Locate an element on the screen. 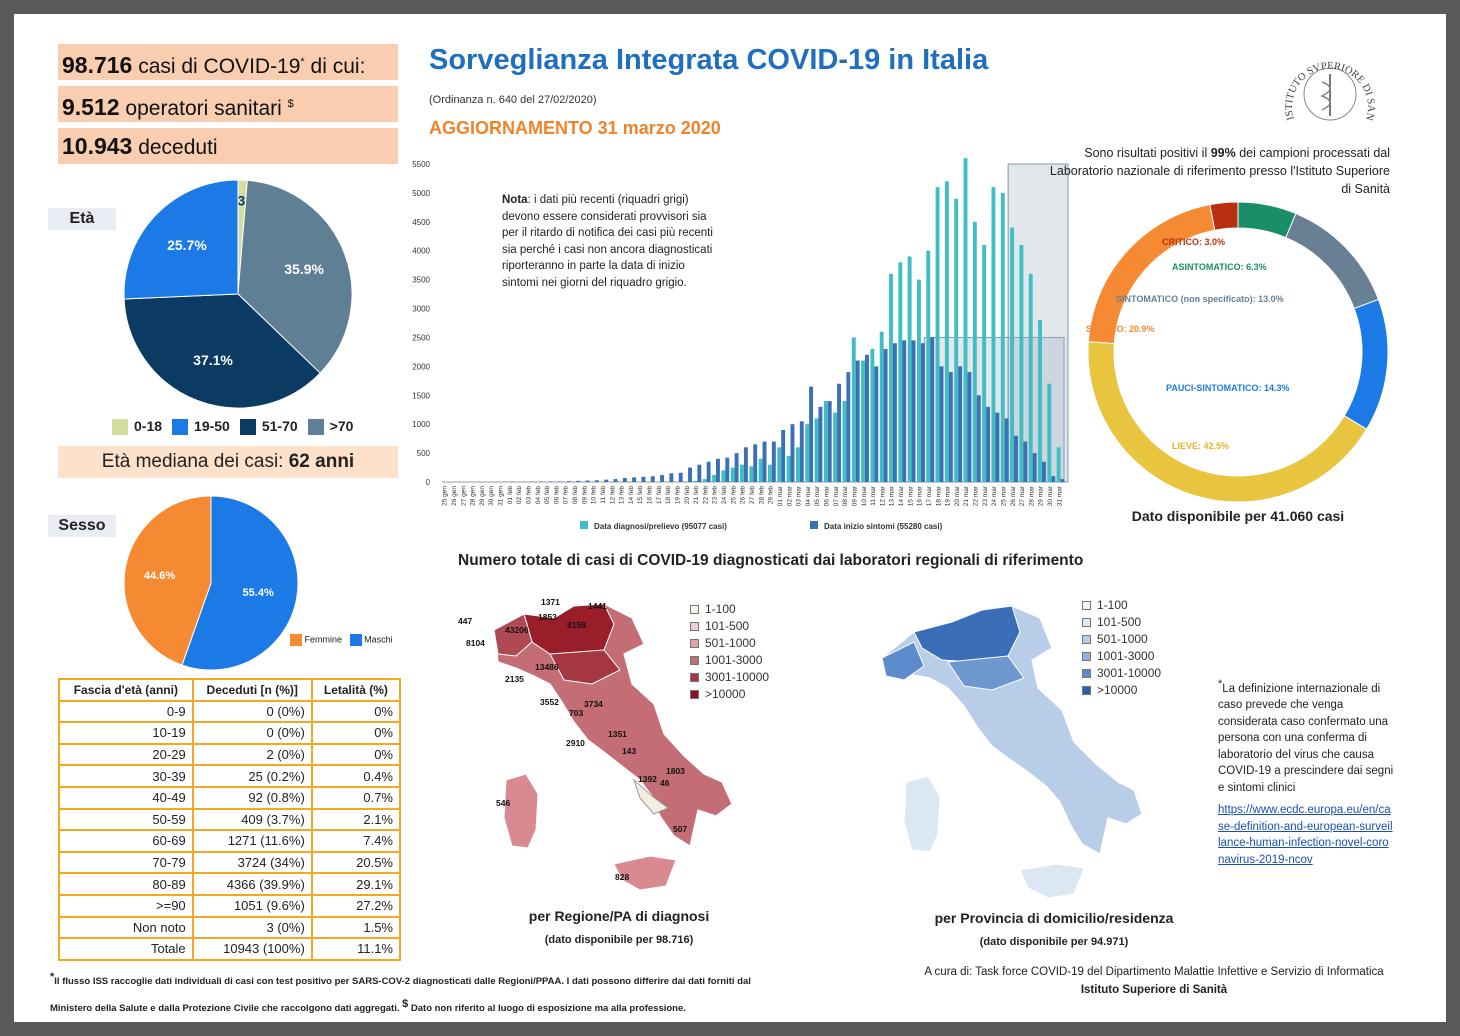 Image resolution: width=1460 pixels, height=1036 pixels. table-cell: 40-49 is located at coordinates (126, 797).